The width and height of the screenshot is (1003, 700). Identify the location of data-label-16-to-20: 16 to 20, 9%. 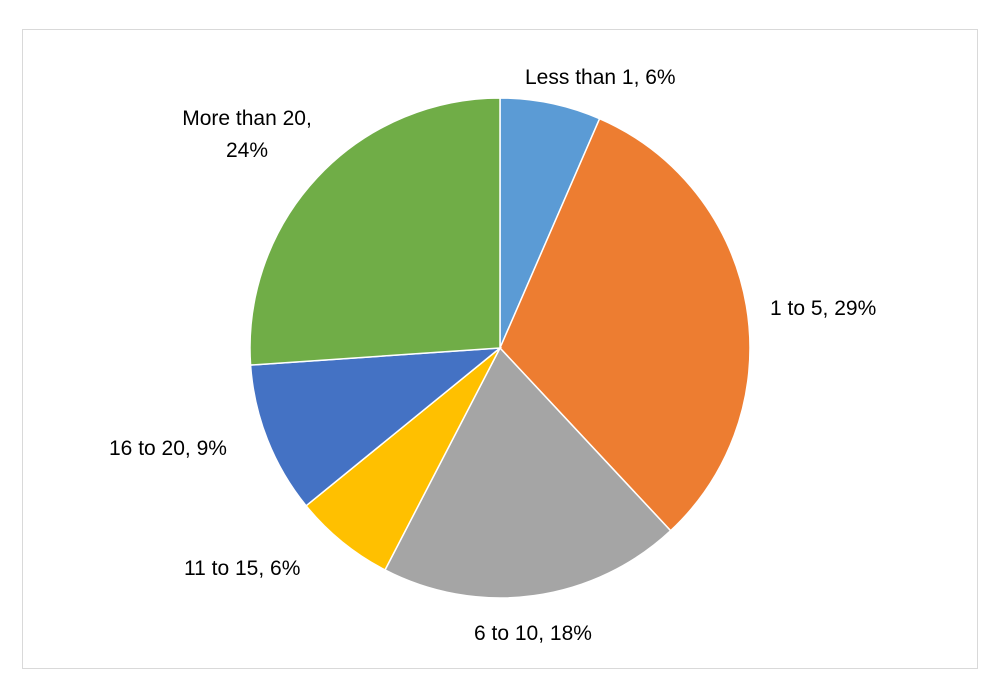
(168, 448).